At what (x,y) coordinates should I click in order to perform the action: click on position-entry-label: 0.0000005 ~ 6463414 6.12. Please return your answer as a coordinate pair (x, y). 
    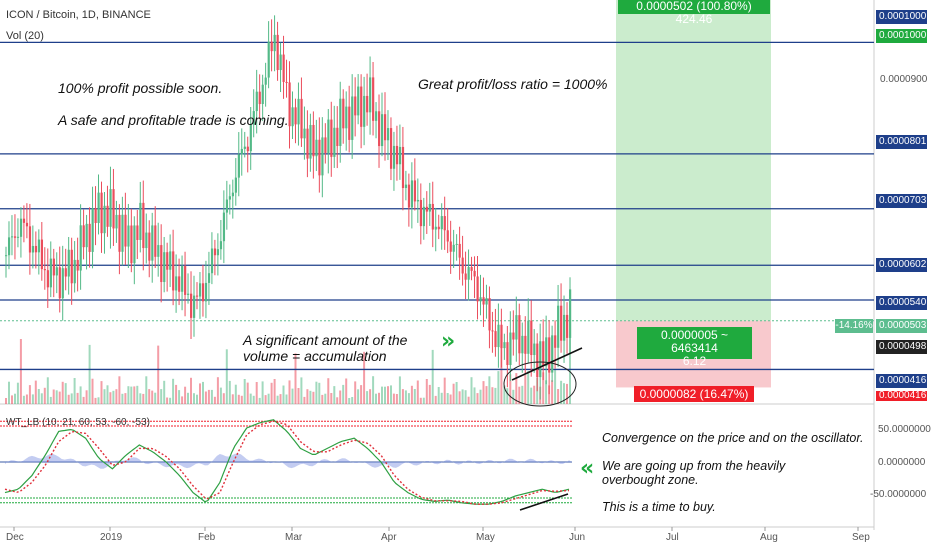
    Looking at the image, I should click on (694, 347).